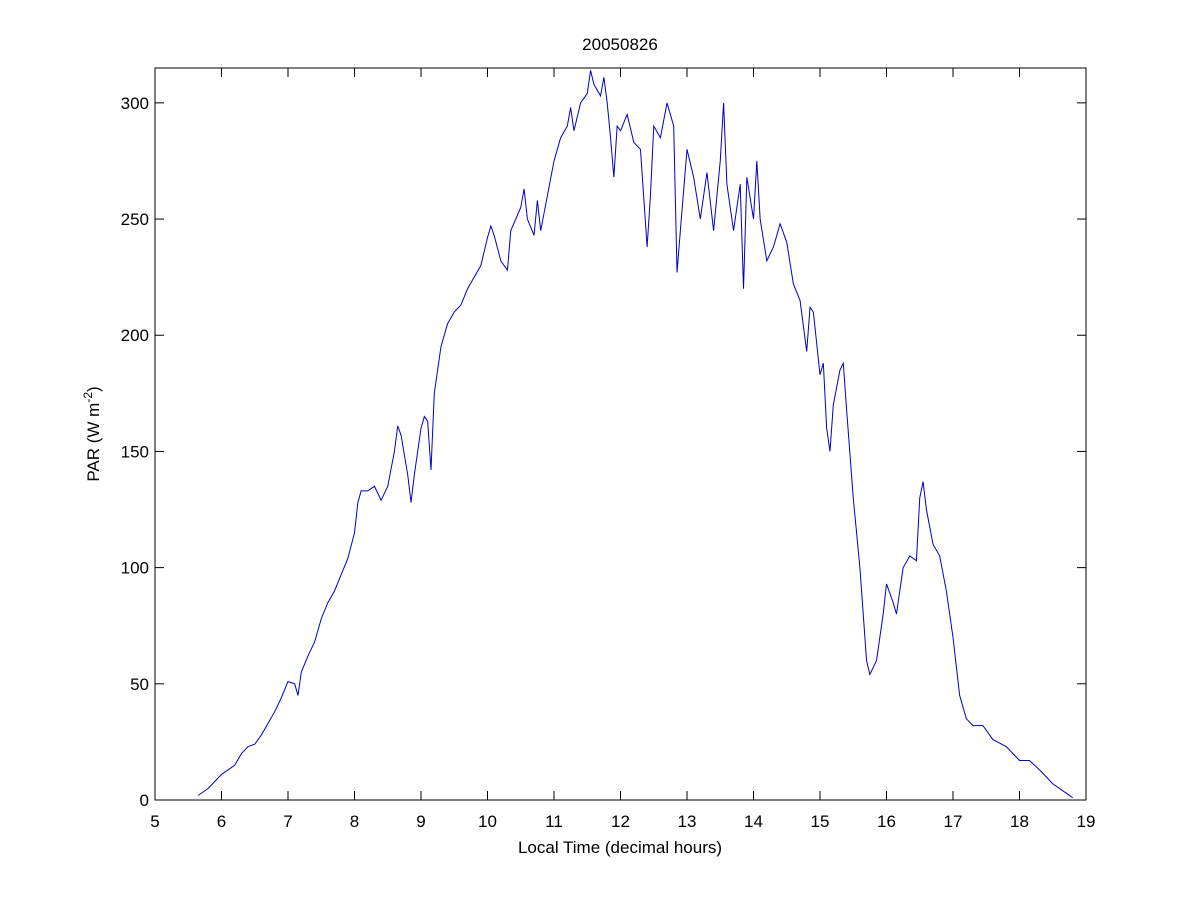  I want to click on y-tick-label: 50, so click(139, 684).